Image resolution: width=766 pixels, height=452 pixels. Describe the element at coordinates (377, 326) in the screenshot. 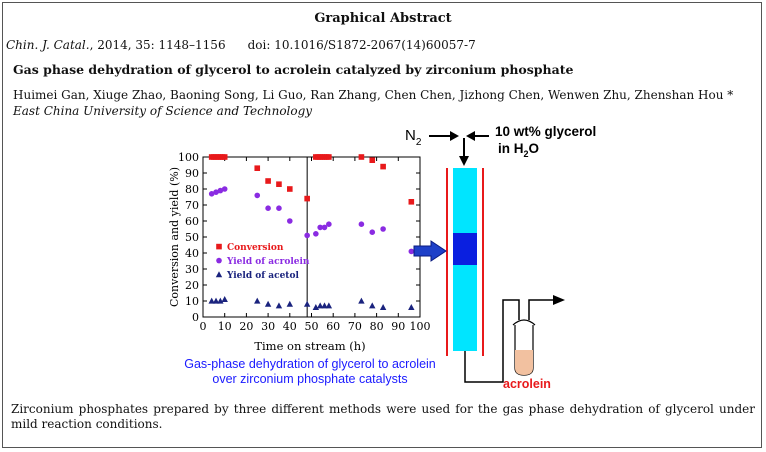

I see `x-tick-label: 80` at that location.